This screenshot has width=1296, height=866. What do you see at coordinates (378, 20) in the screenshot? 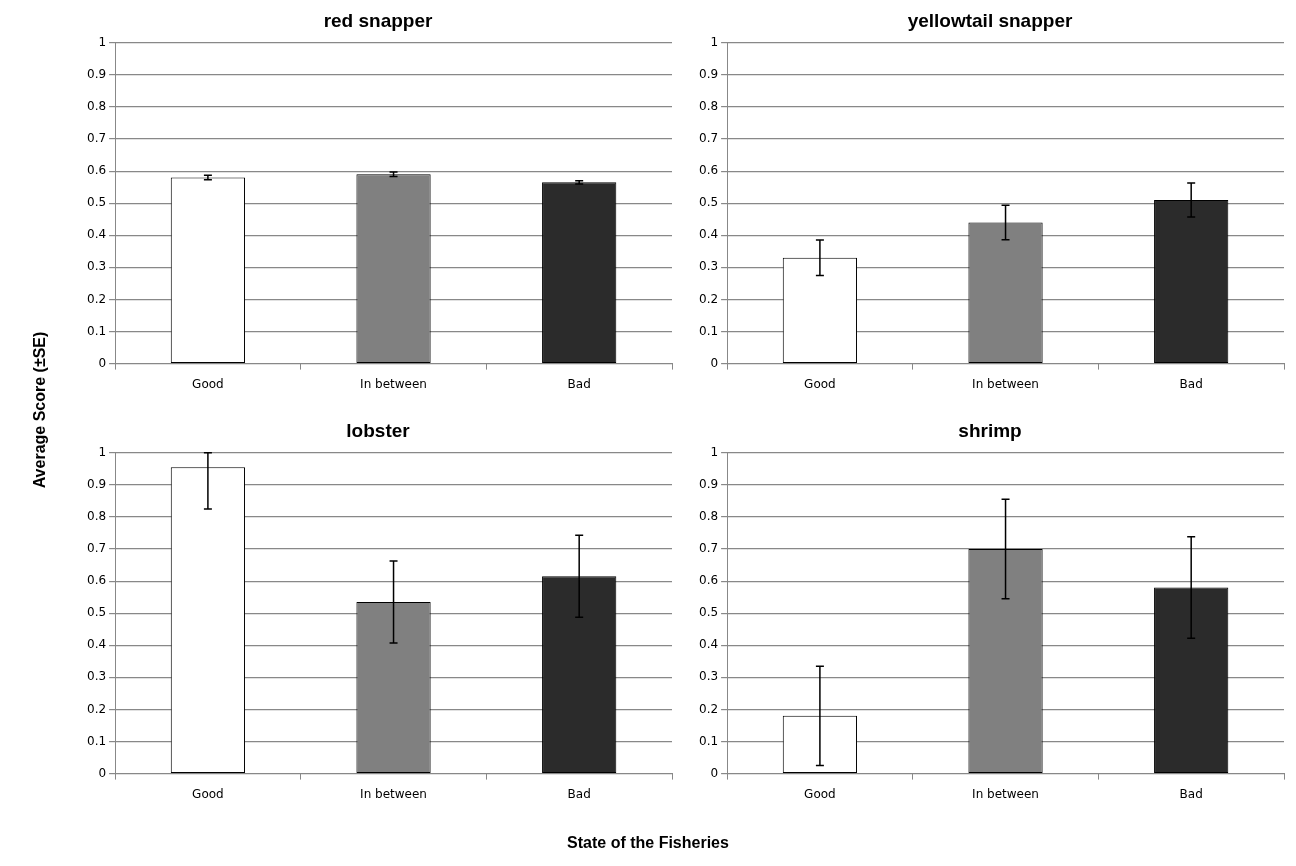
I see `chart-title: red snapper` at bounding box center [378, 20].